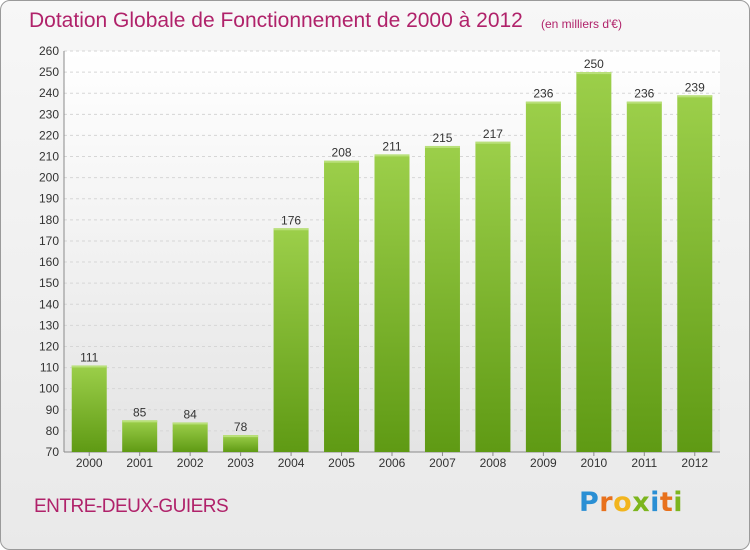 This screenshot has height=550, width=750. I want to click on y-tick-label: 210, so click(49, 157).